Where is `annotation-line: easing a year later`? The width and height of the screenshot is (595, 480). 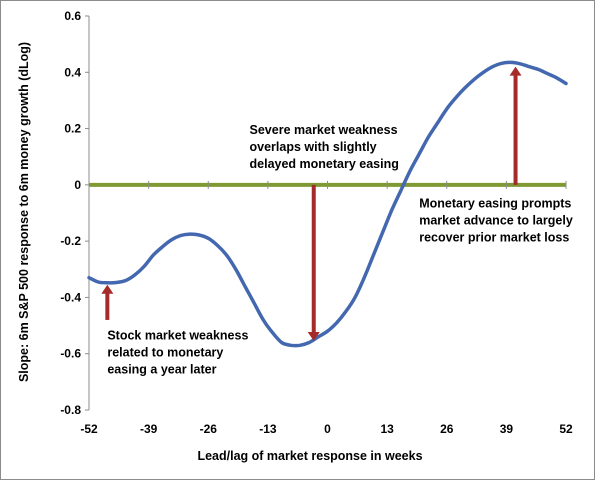
annotation-line: easing a year later is located at coordinates (161, 370).